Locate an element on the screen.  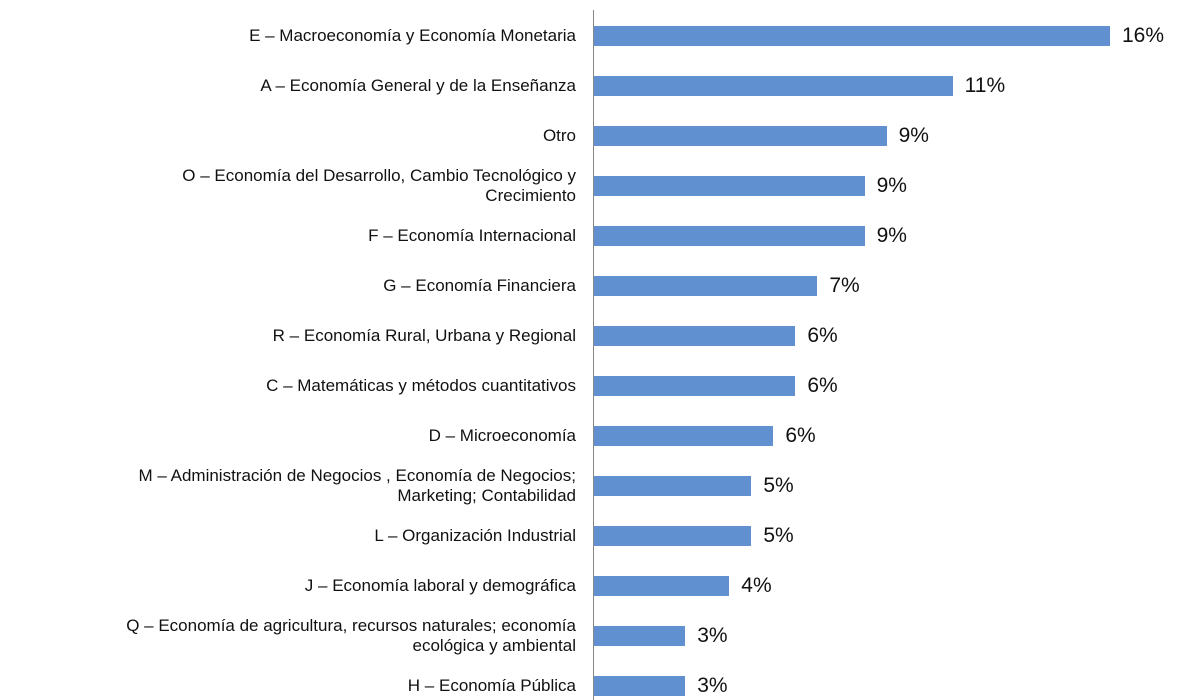
category-axis is located at coordinates (593, 355).